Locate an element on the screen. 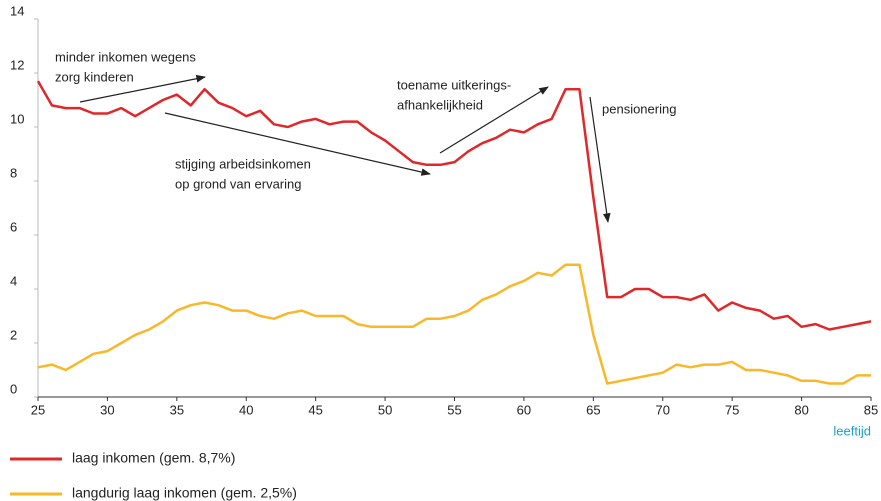  y-tick-label: 6 is located at coordinates (13, 226).